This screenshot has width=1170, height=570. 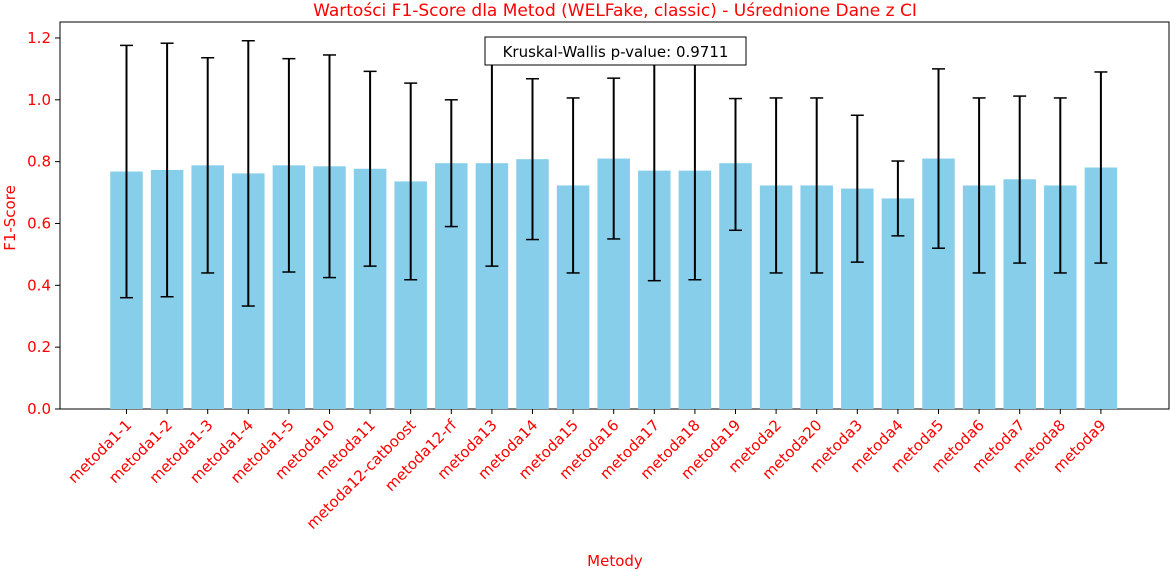 What do you see at coordinates (39, 285) in the screenshot?
I see `y-tick-label: 0.4` at bounding box center [39, 285].